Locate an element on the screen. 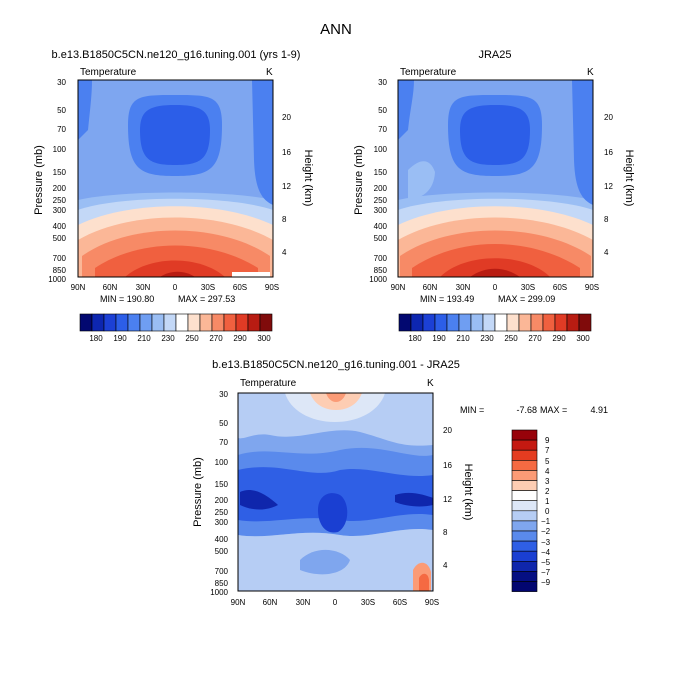  svg-text: 30 is located at coordinates (382, 82).